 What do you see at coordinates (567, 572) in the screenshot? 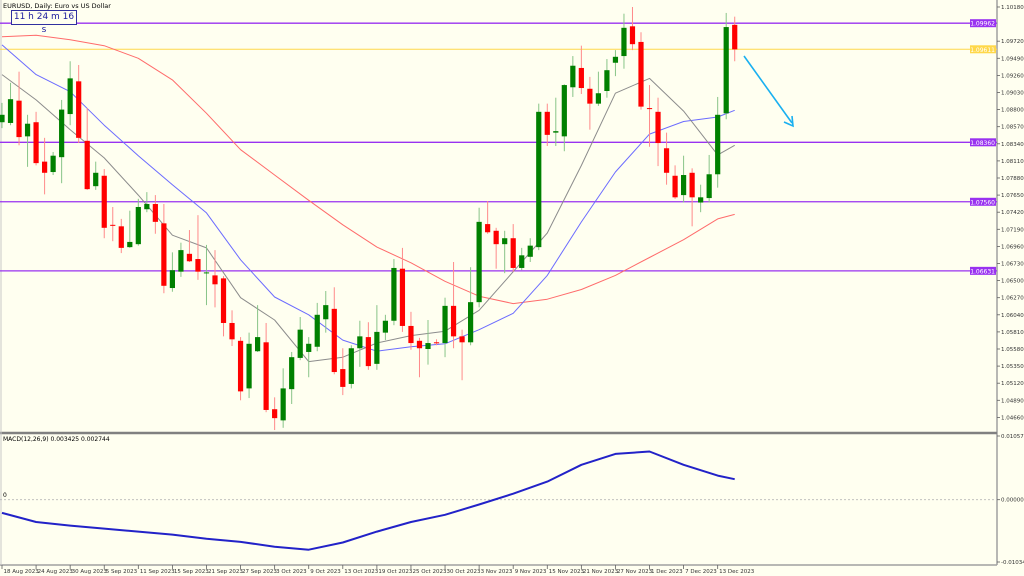
I see `time-tick-label: 15 Nov 2023` at bounding box center [567, 572].